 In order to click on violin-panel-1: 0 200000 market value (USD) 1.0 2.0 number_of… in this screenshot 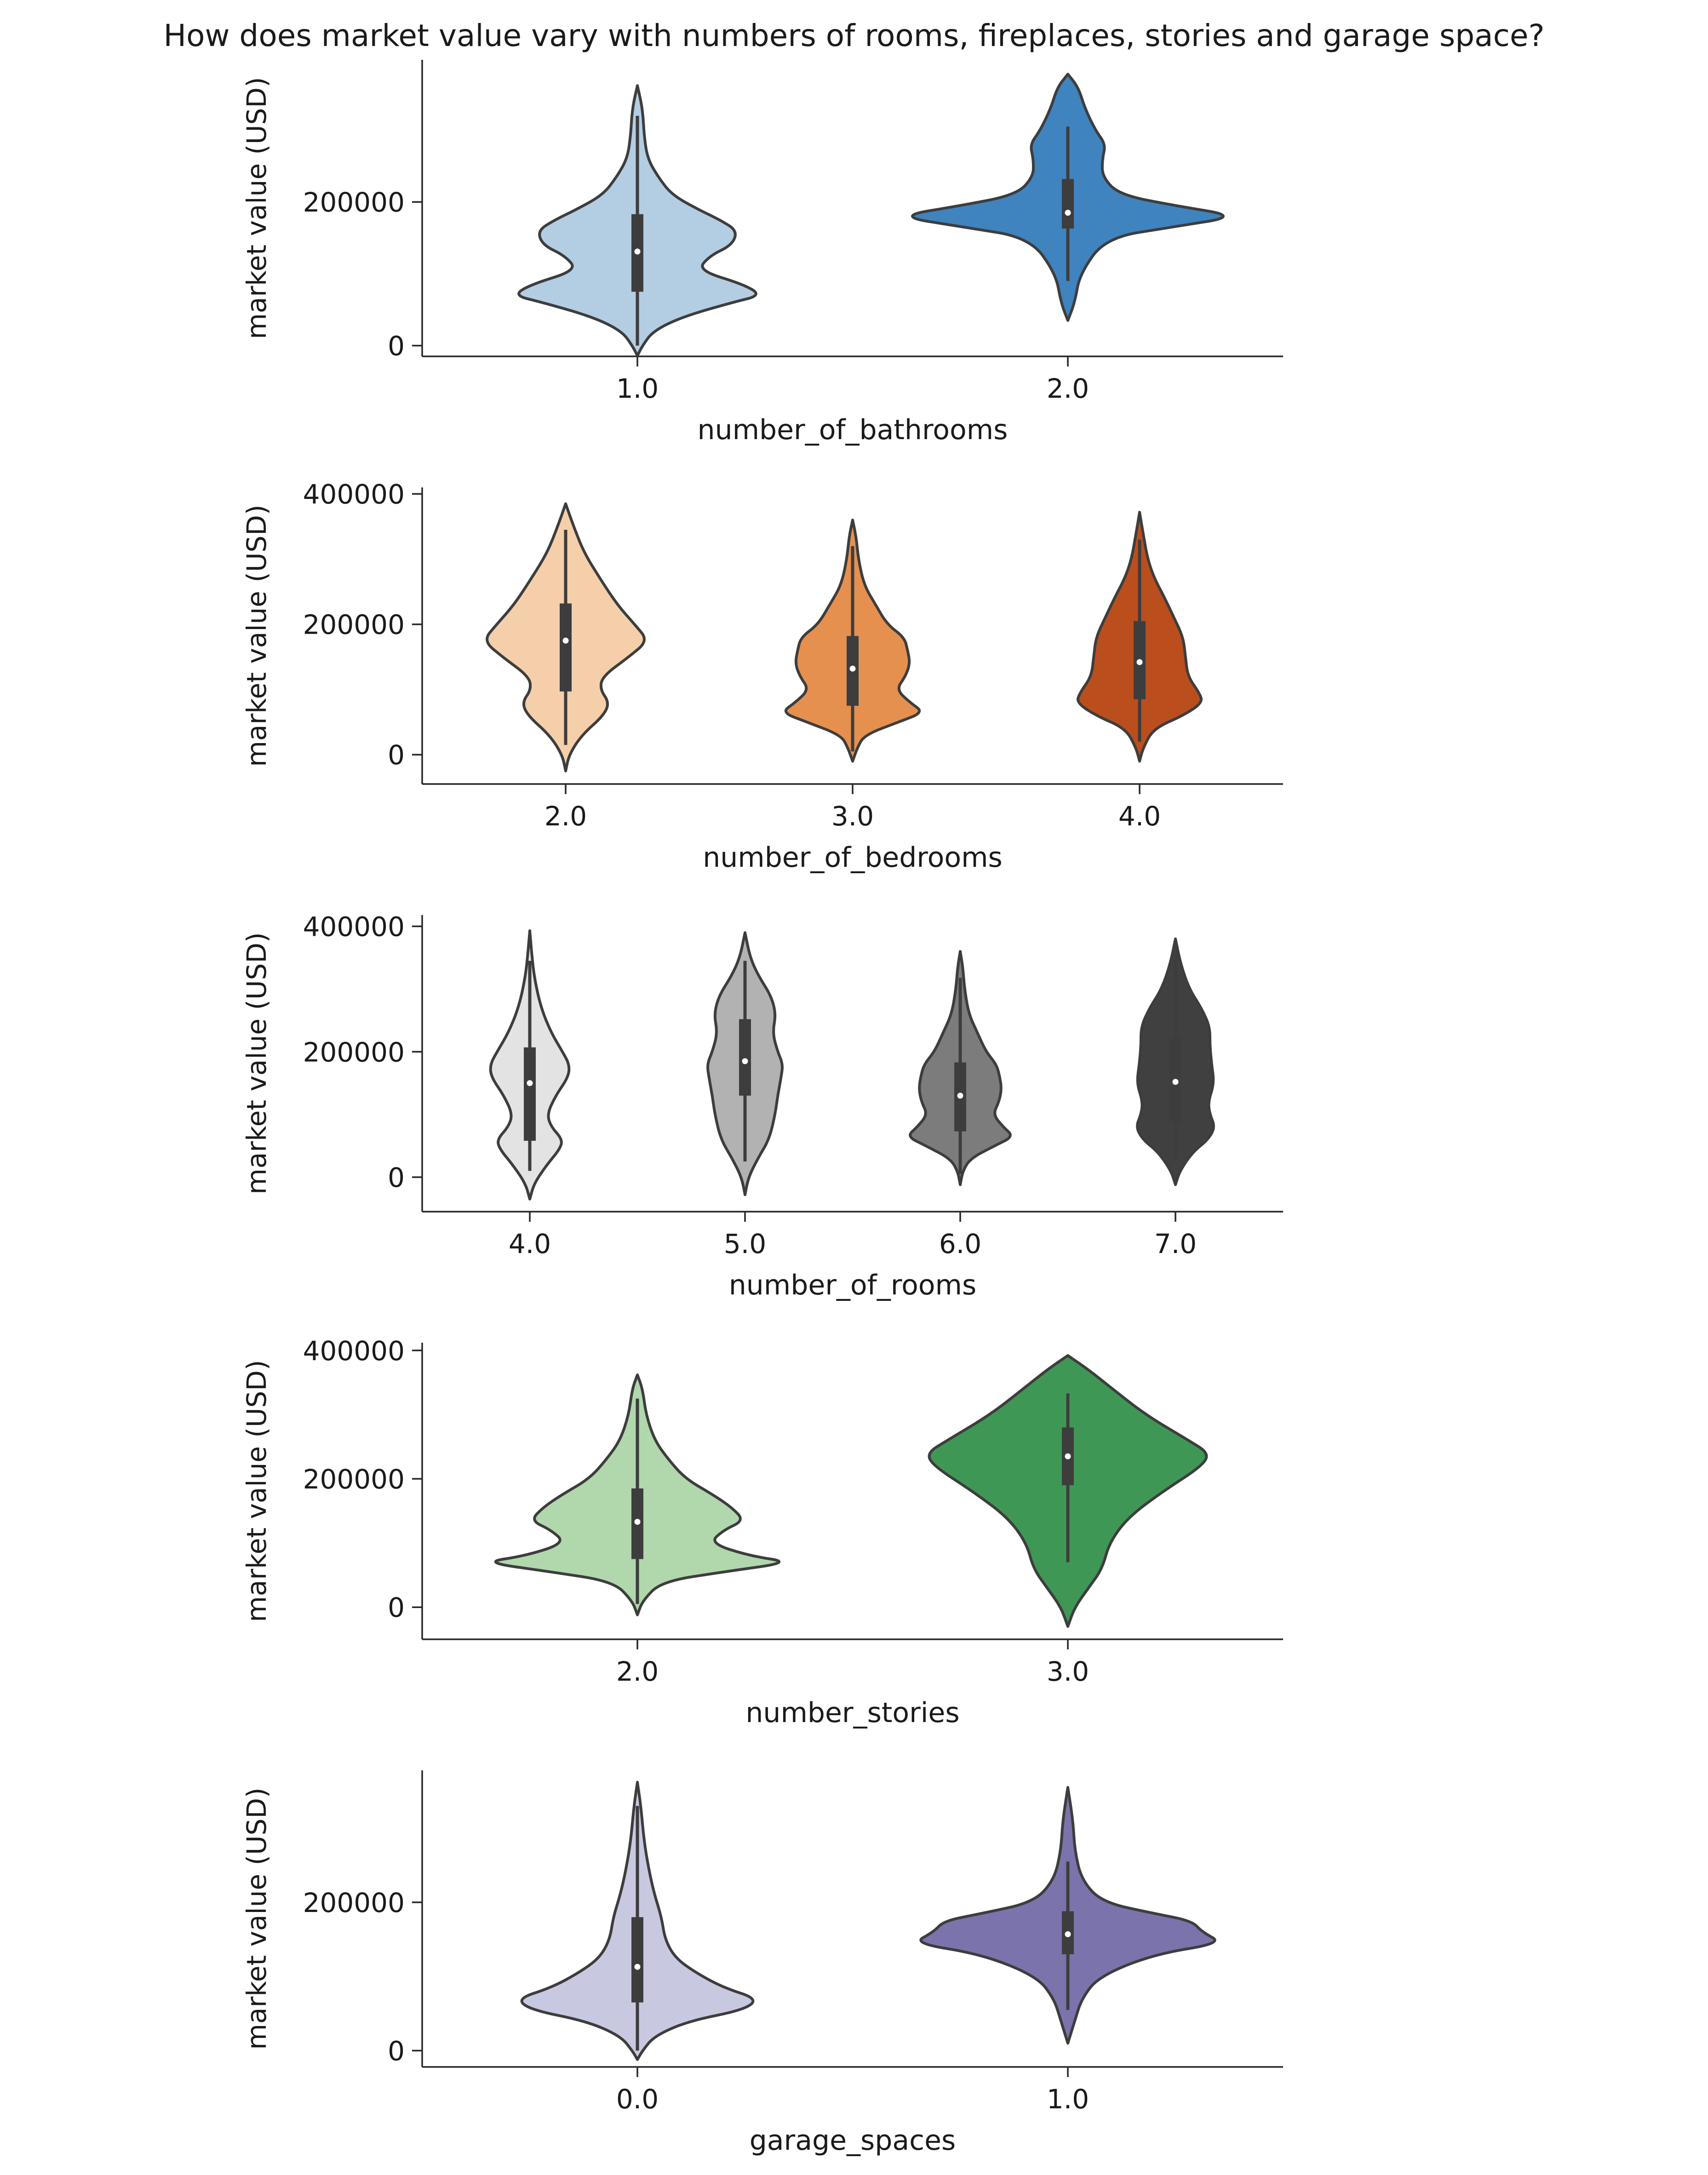, I will do `click(762, 253)`.